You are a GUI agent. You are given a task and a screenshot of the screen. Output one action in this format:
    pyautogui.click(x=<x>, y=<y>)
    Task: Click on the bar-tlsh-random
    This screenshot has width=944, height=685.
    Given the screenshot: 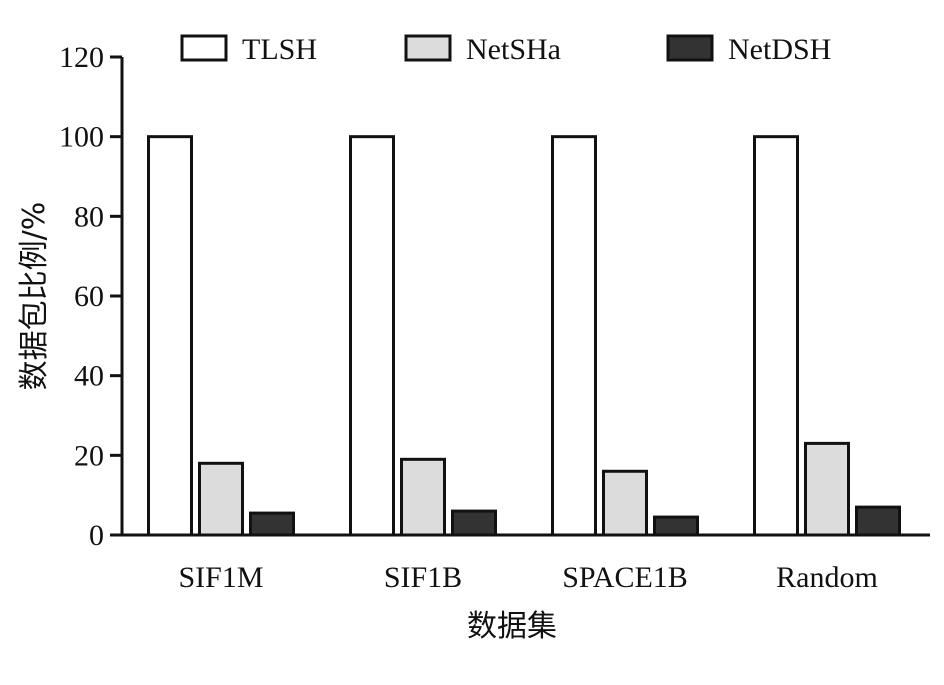 What is the action you would take?
    pyautogui.click(x=776, y=336)
    